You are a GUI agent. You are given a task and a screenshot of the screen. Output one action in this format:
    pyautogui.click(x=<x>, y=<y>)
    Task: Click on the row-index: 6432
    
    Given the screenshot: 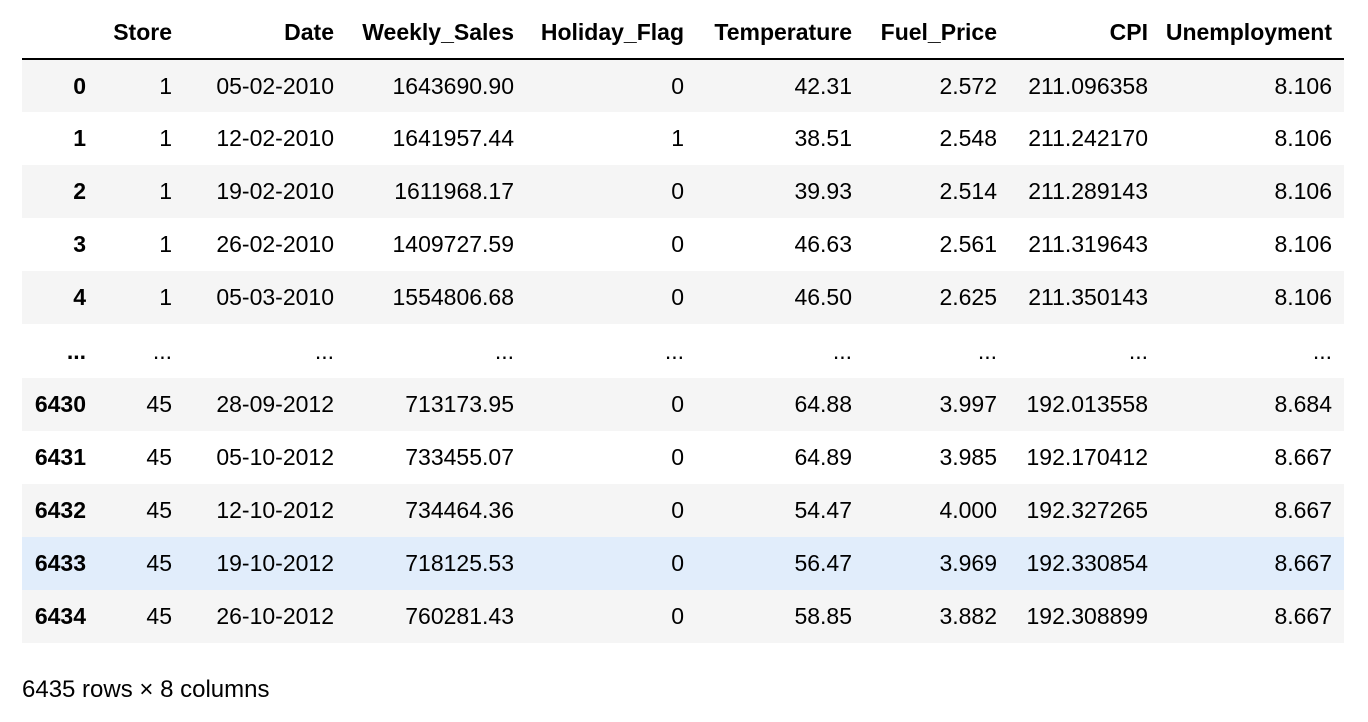 What is the action you would take?
    pyautogui.click(x=60, y=510)
    